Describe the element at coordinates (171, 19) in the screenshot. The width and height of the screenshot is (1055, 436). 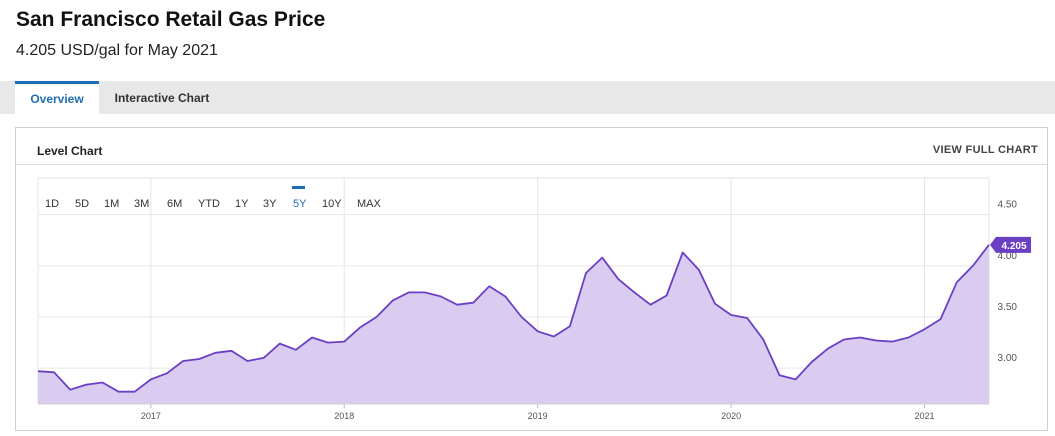
I see `page-title: San Francisco Retail Gas Price` at that location.